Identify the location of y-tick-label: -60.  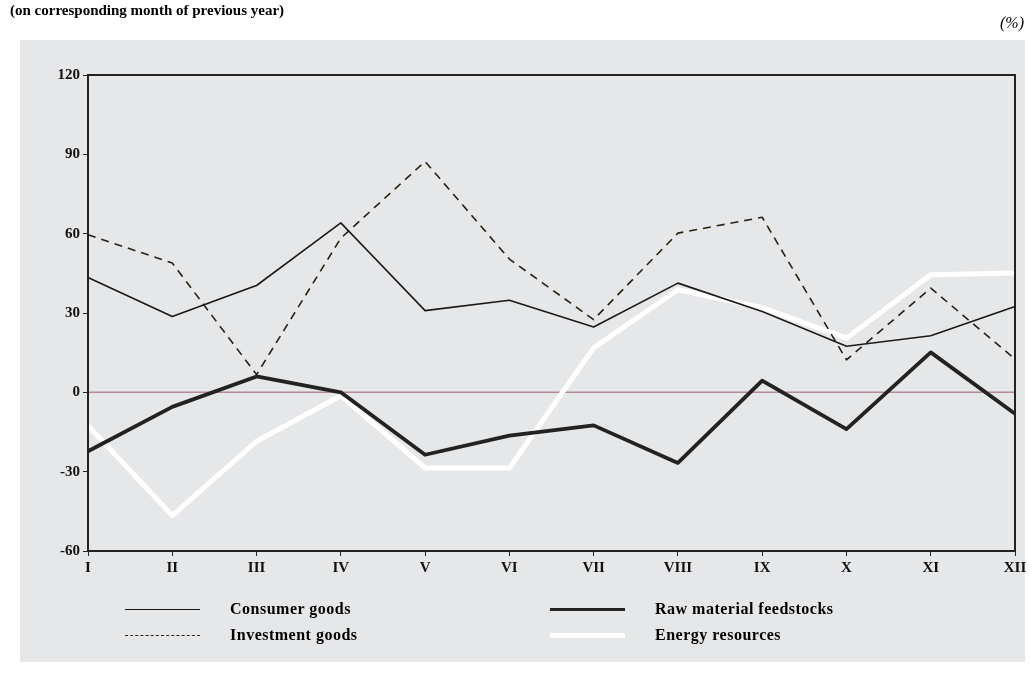
(70, 549).